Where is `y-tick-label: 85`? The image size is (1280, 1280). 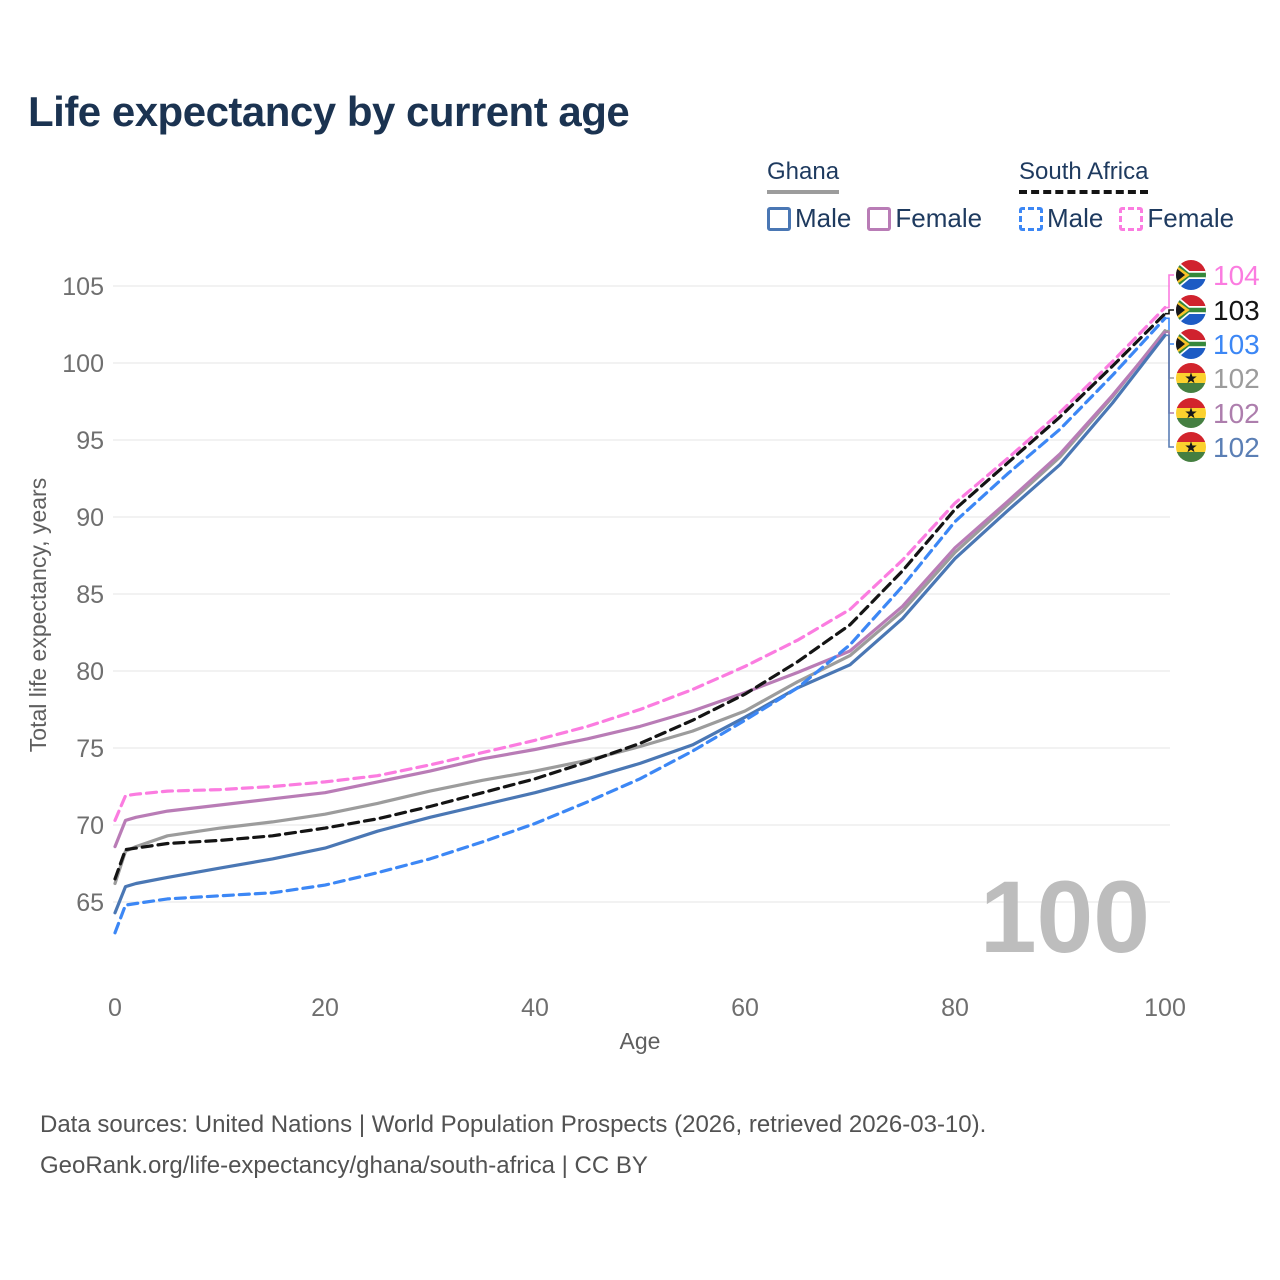
y-tick-label: 85 is located at coordinates (90, 595).